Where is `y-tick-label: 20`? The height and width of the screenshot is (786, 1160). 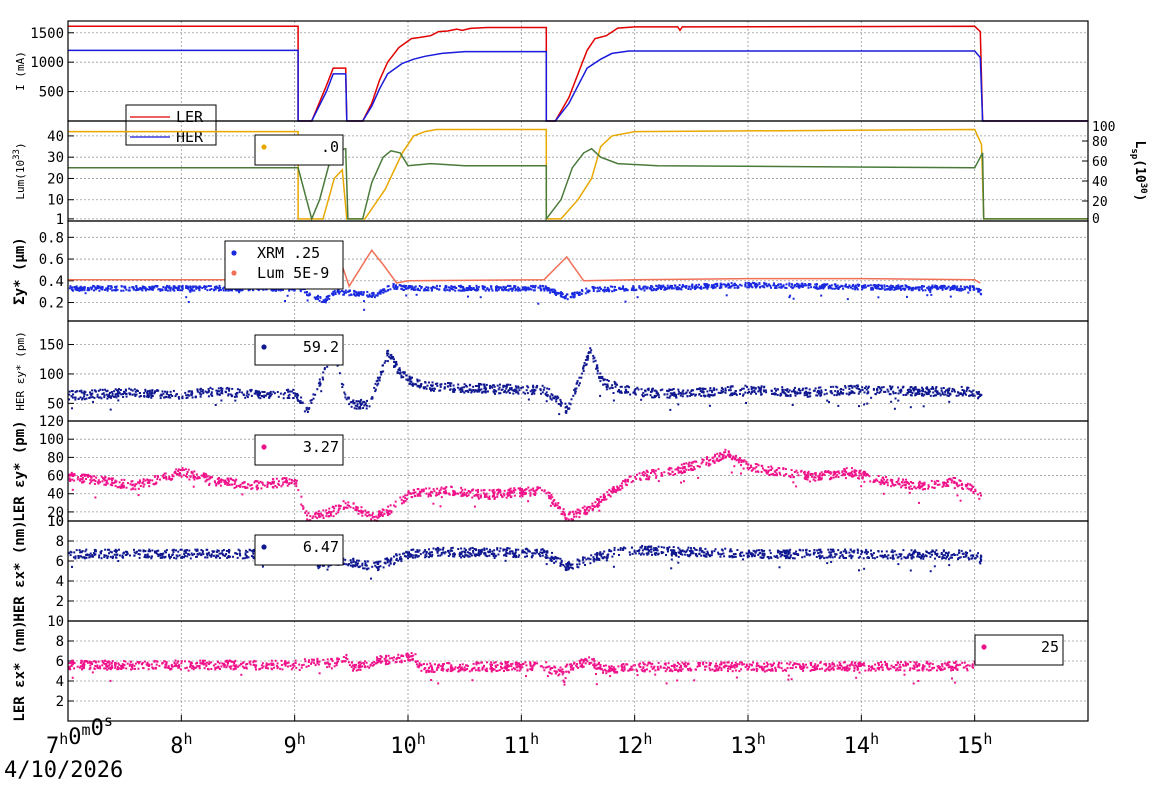 y-tick-label: 20 is located at coordinates (55, 179).